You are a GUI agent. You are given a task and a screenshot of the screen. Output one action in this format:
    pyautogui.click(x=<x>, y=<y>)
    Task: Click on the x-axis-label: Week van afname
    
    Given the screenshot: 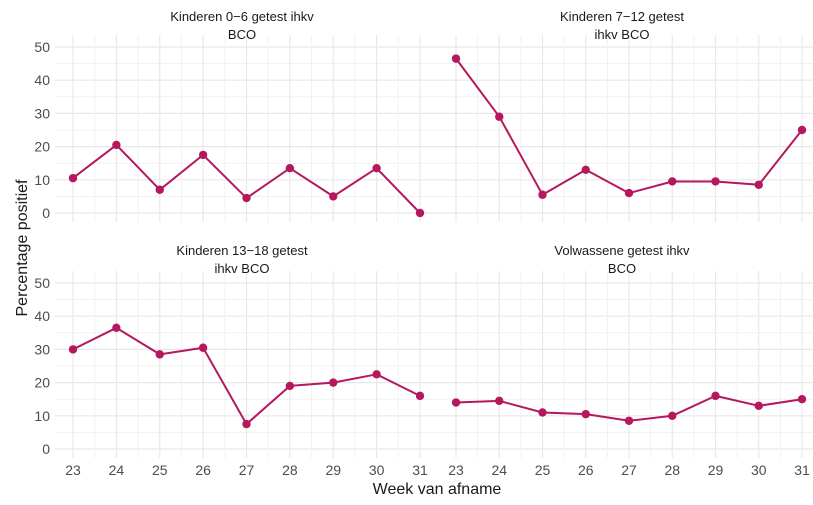 What is the action you would take?
    pyautogui.click(x=437, y=489)
    